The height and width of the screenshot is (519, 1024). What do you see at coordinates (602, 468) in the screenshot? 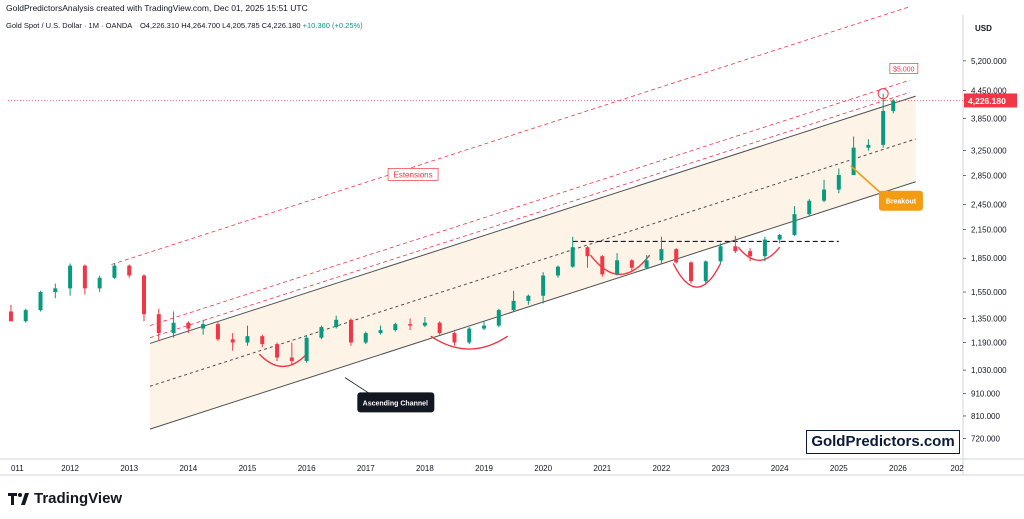
I see `x-tick-label-10: 2021` at bounding box center [602, 468].